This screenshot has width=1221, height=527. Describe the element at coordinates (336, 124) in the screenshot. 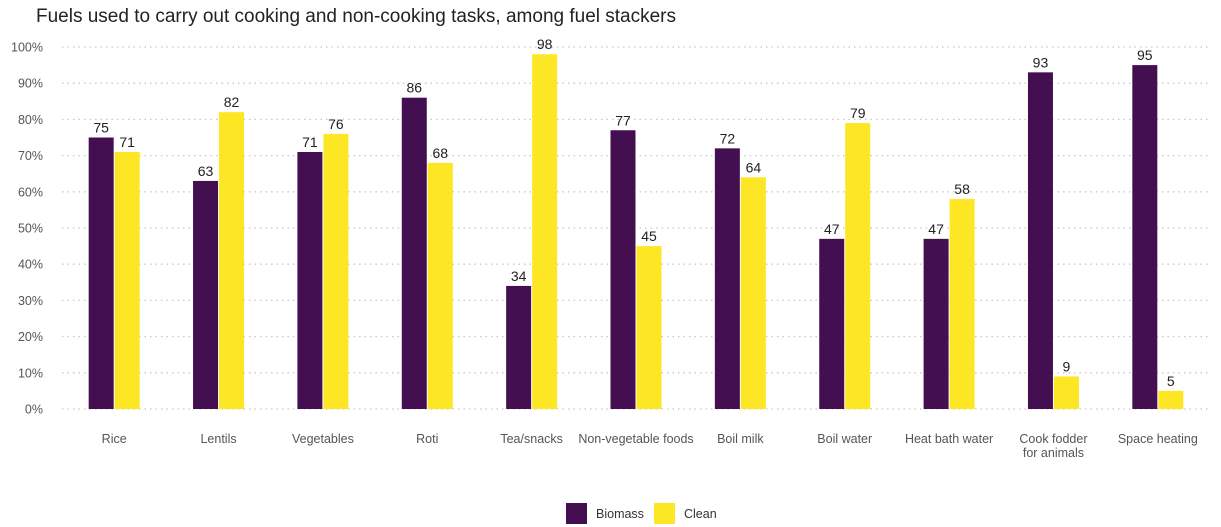

I see `data-label: 76` at that location.